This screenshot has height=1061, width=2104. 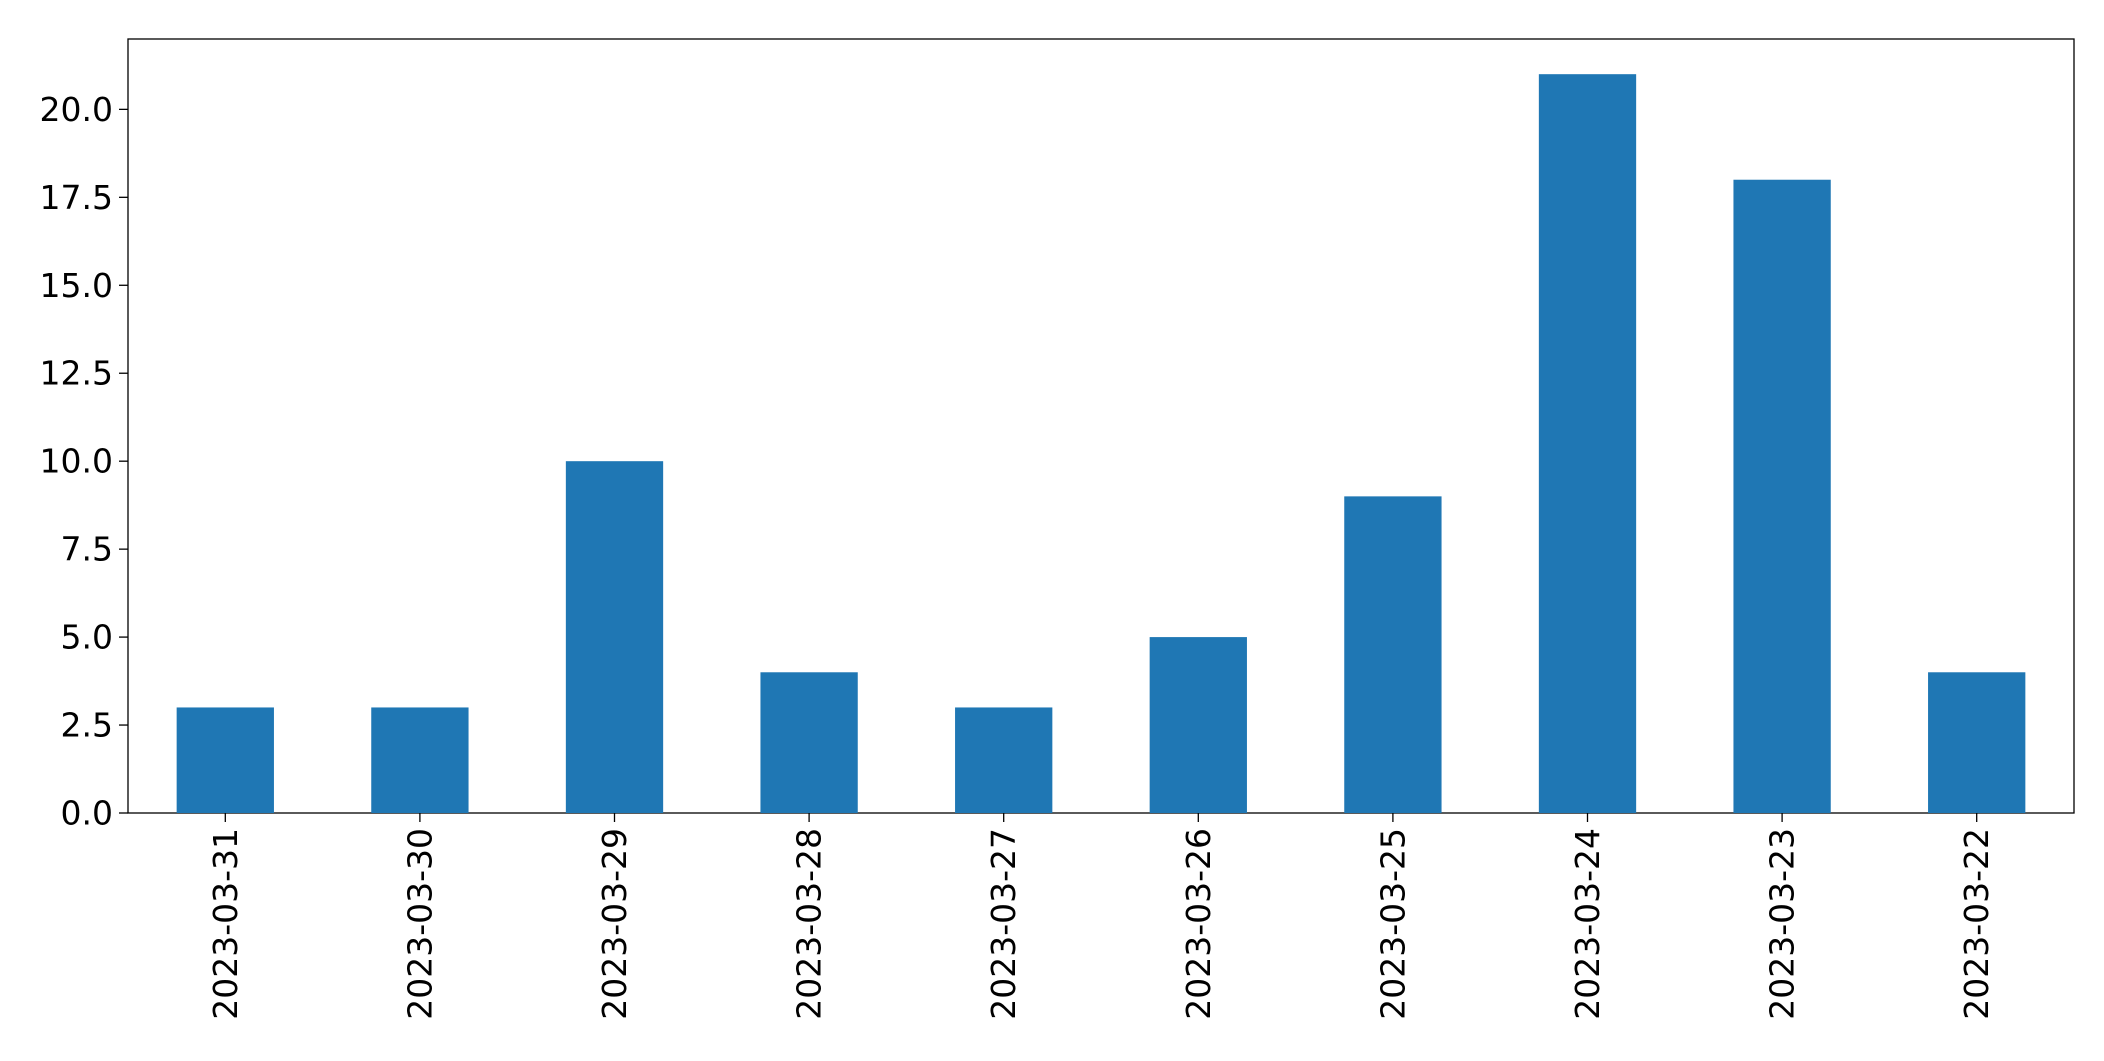 What do you see at coordinates (1003, 924) in the screenshot?
I see `x-tick-label: 2023-03-27` at bounding box center [1003, 924].